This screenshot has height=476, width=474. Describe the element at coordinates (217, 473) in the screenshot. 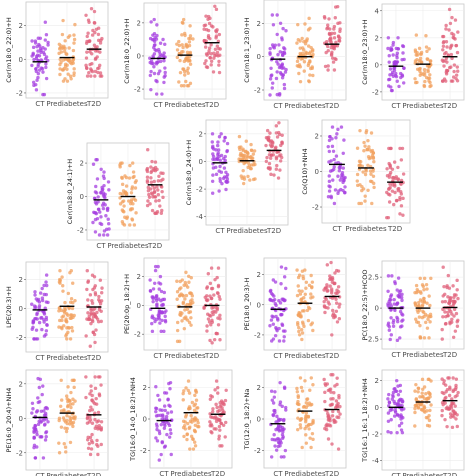

I see `x-category-label: T2D` at that location.